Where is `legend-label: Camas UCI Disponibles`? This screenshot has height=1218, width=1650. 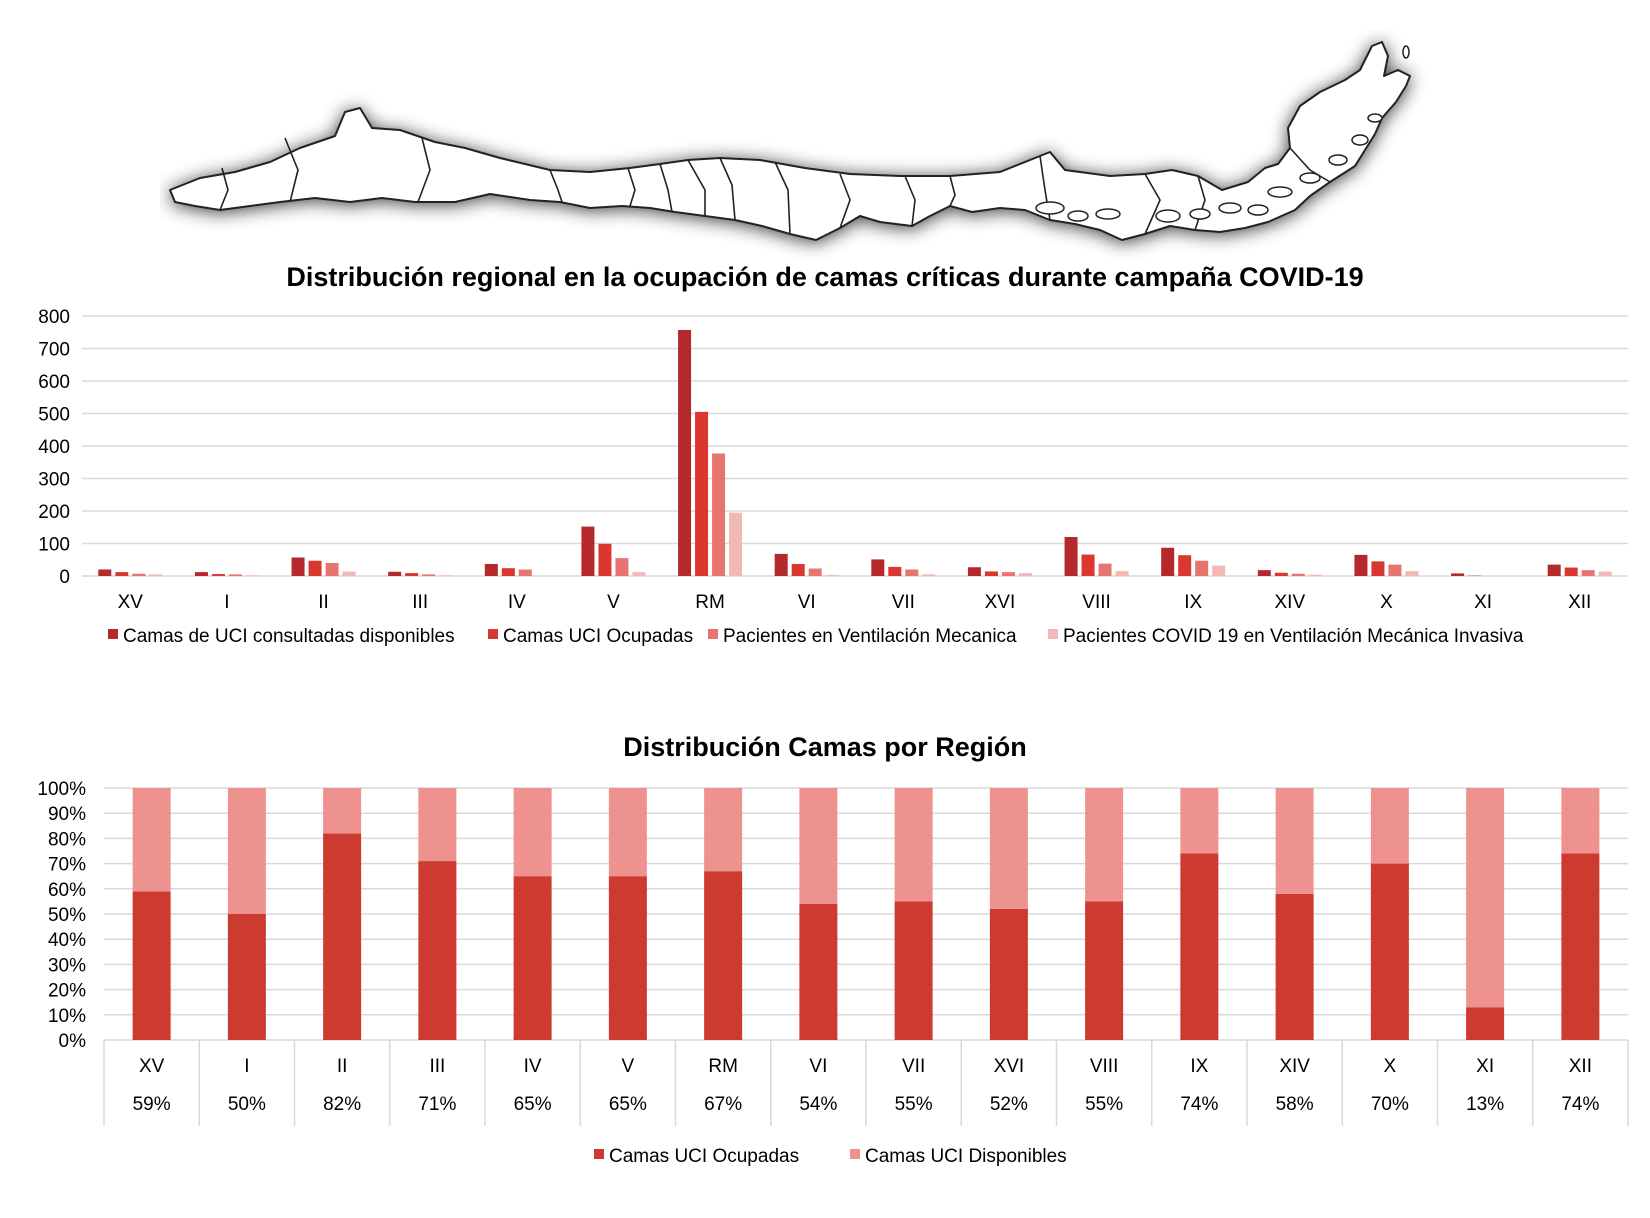 legend-label: Camas UCI Disponibles is located at coordinates (966, 1156).